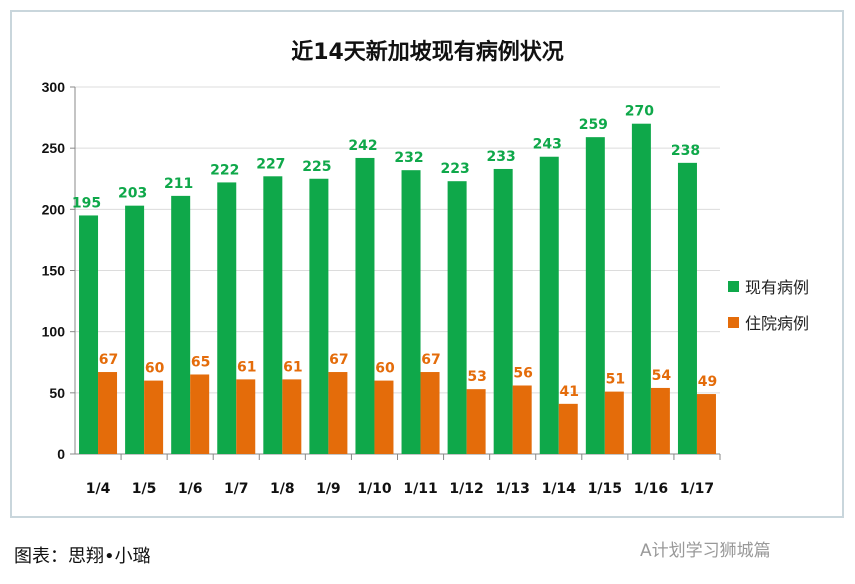 This screenshot has height=584, width=855. What do you see at coordinates (236, 489) in the screenshot?
I see `x-tick-label: 1/7` at bounding box center [236, 489].